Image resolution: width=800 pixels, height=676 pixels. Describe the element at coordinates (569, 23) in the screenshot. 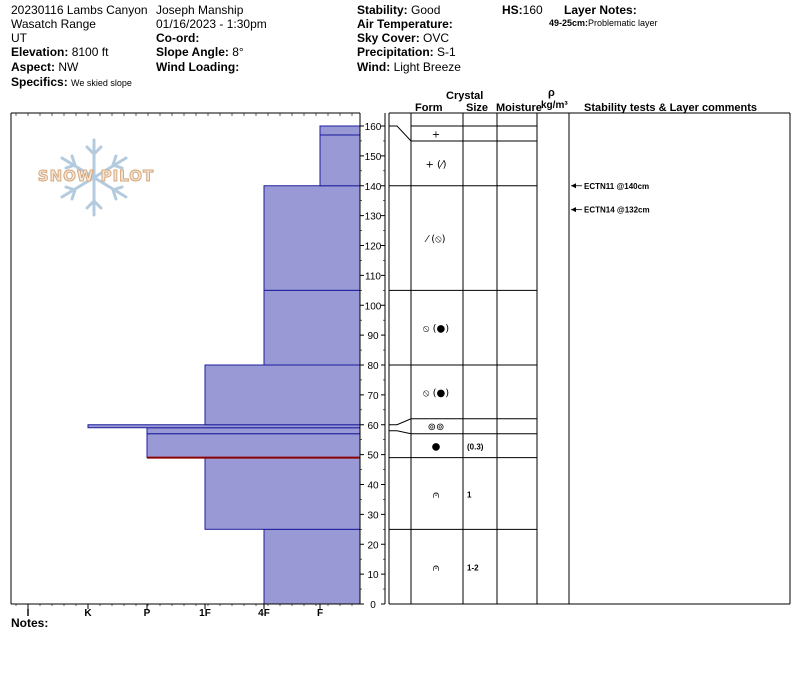

I see `layer-note-range: 49-25cm:` at that location.